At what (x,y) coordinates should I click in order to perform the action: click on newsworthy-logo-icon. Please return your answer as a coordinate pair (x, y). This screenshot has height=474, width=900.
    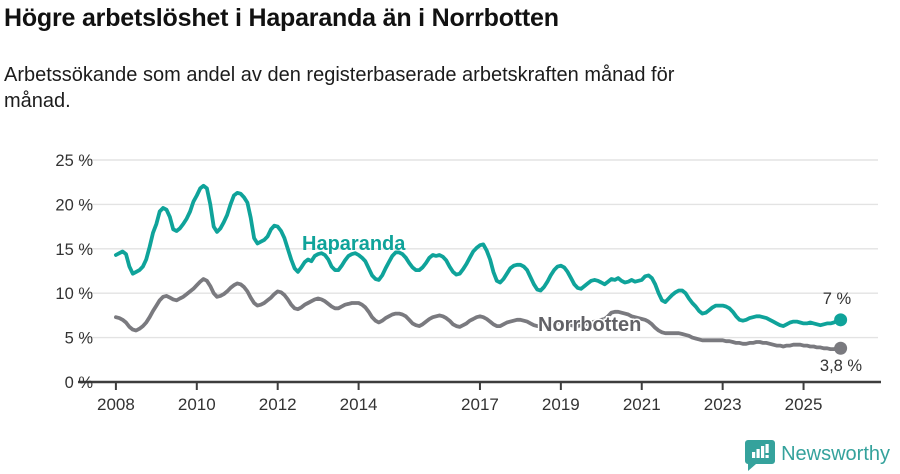
    Looking at the image, I should click on (760, 455).